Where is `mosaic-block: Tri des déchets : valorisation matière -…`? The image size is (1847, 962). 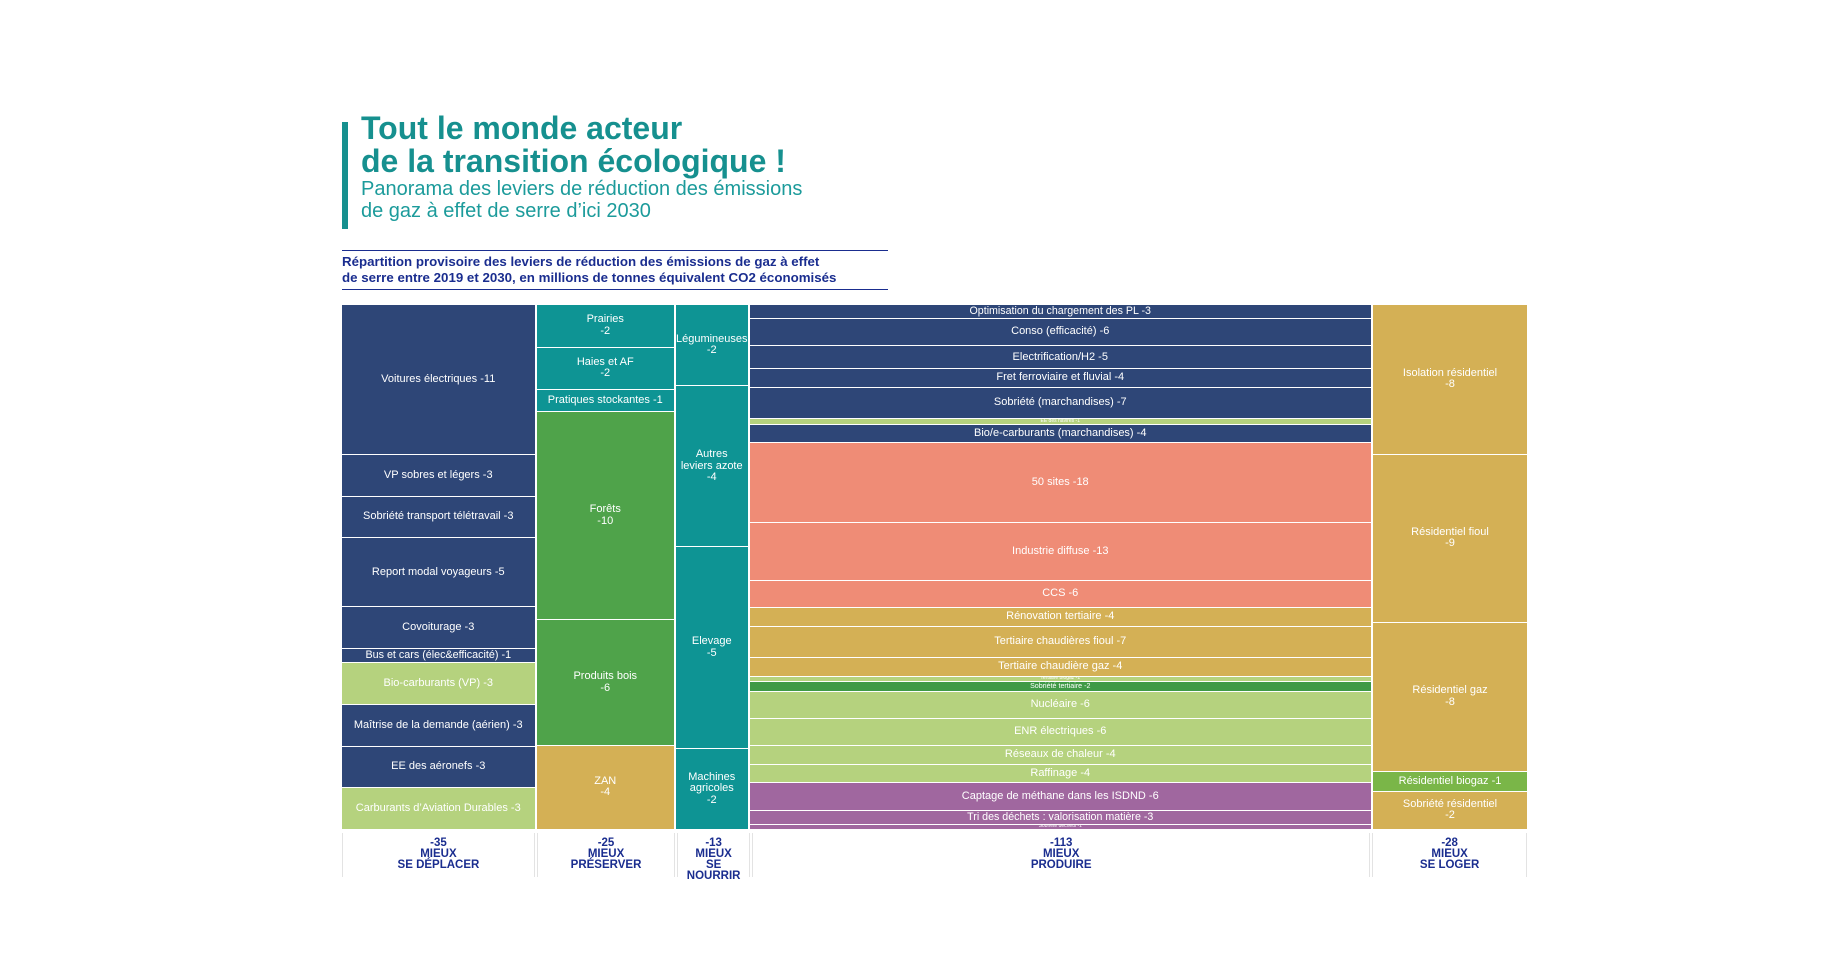 mosaic-block: Tri des déchets : valorisation matière -… is located at coordinates (1060, 817).